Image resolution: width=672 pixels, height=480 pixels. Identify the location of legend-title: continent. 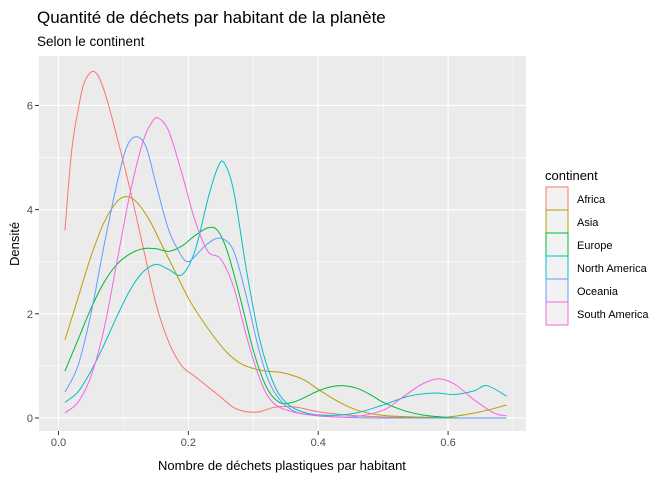
(571, 175).